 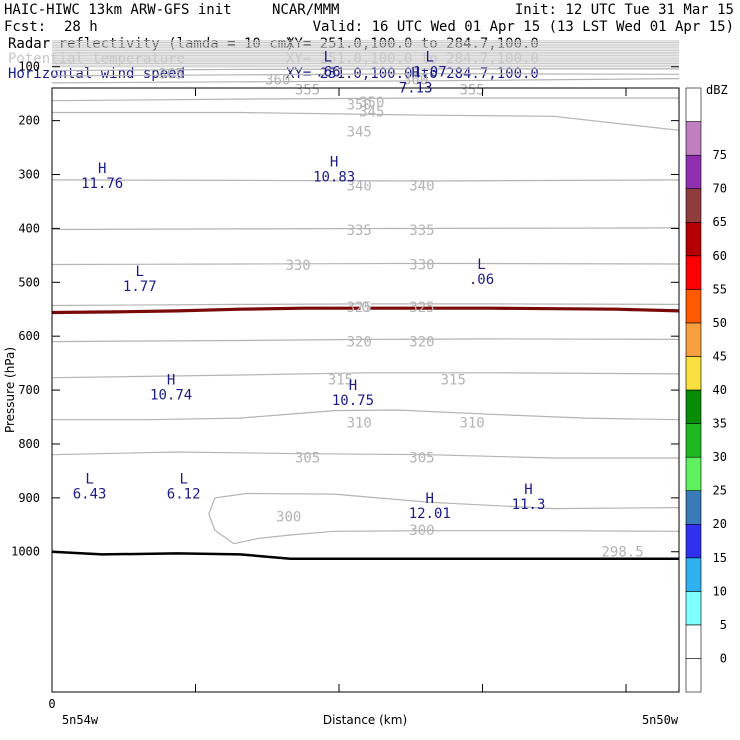 What do you see at coordinates (720, 356) in the screenshot?
I see `colorbar-level-45: 45` at bounding box center [720, 356].